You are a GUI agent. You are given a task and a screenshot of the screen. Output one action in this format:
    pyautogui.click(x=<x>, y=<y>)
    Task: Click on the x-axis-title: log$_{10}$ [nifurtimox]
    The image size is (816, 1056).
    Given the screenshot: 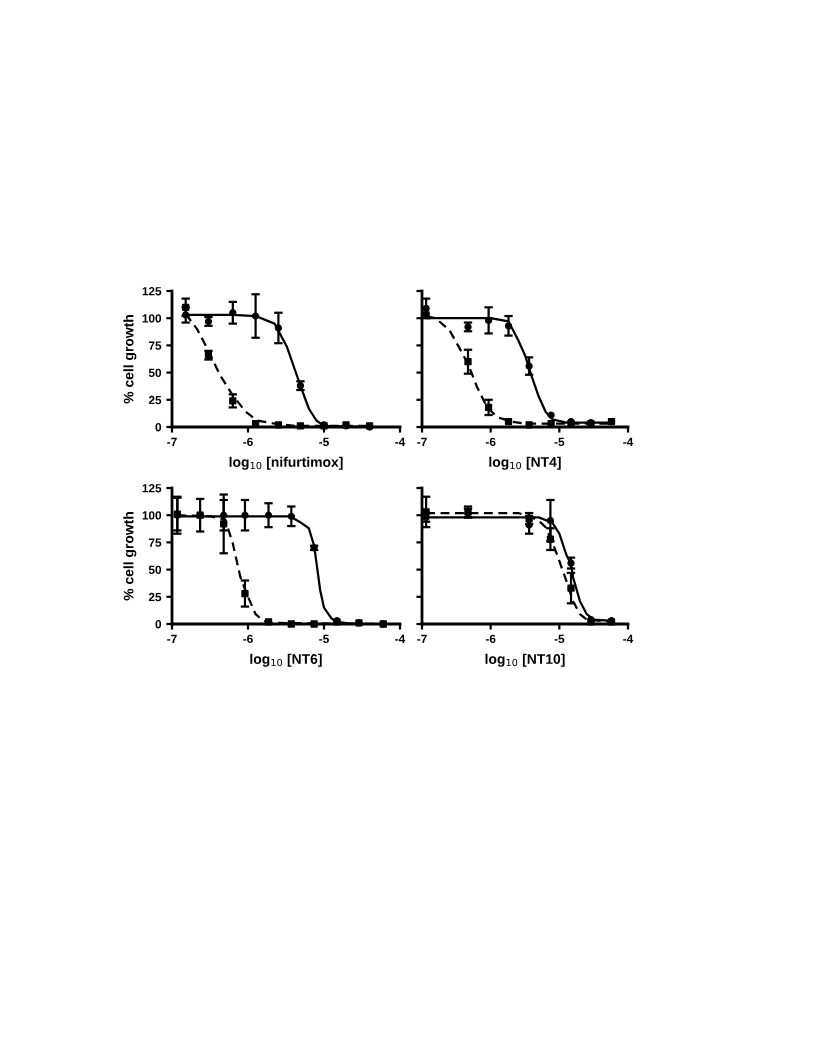 What is the action you would take?
    pyautogui.click(x=286, y=463)
    